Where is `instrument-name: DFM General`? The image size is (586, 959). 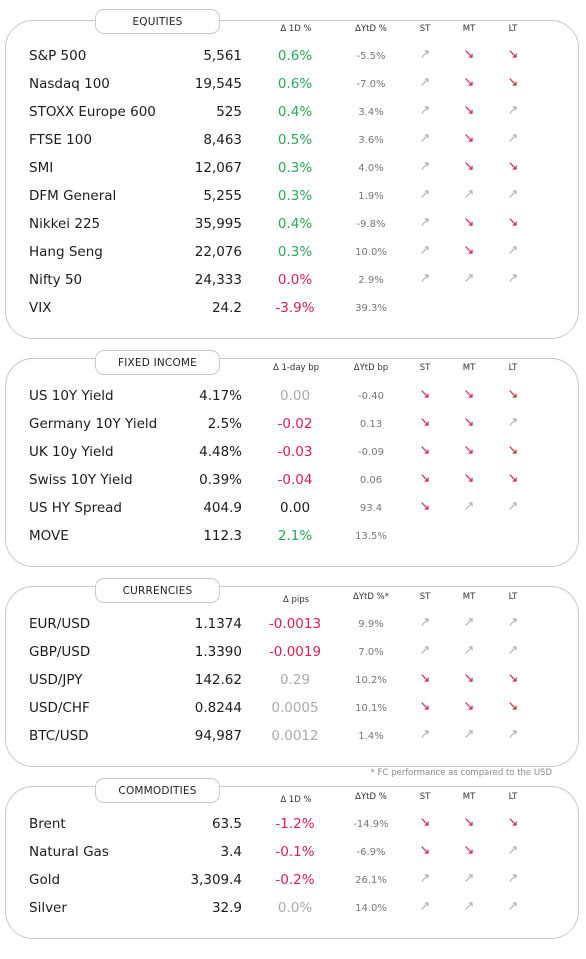
instrument-name: DFM General is located at coordinates (73, 196).